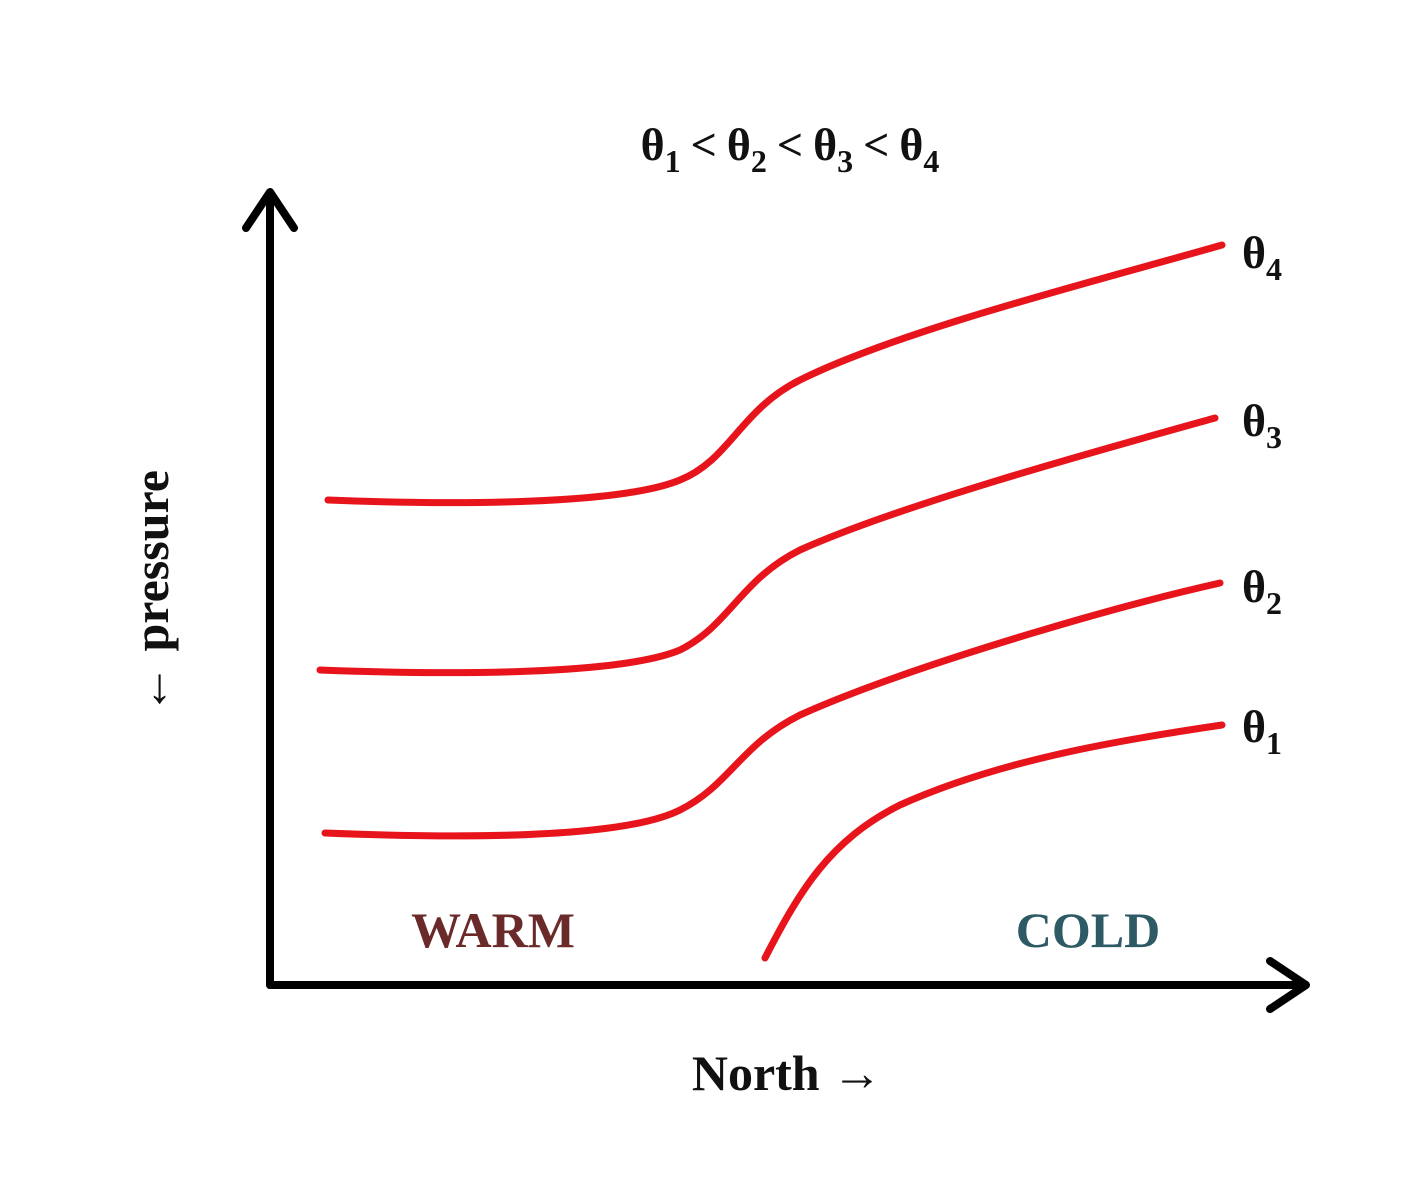 This screenshot has width=1426, height=1200. I want to click on title-subscript: 2, so click(759, 161).